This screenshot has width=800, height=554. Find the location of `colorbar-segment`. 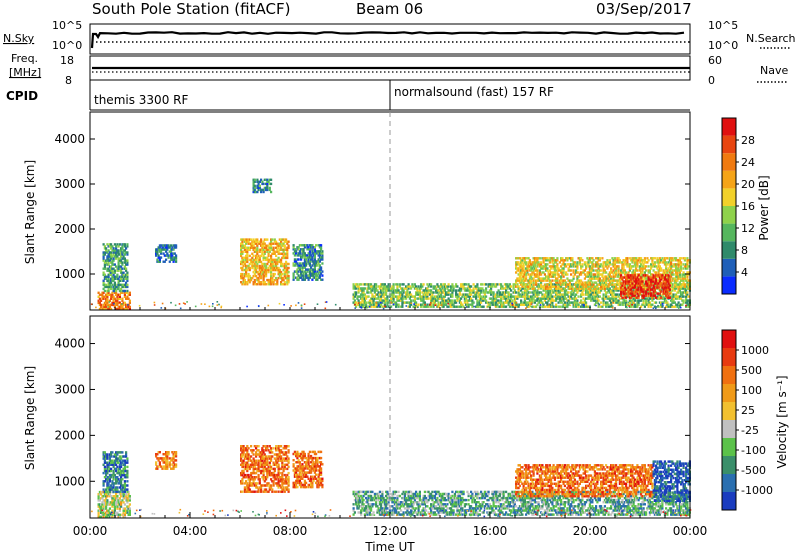

colorbar-segment is located at coordinates (729, 285).